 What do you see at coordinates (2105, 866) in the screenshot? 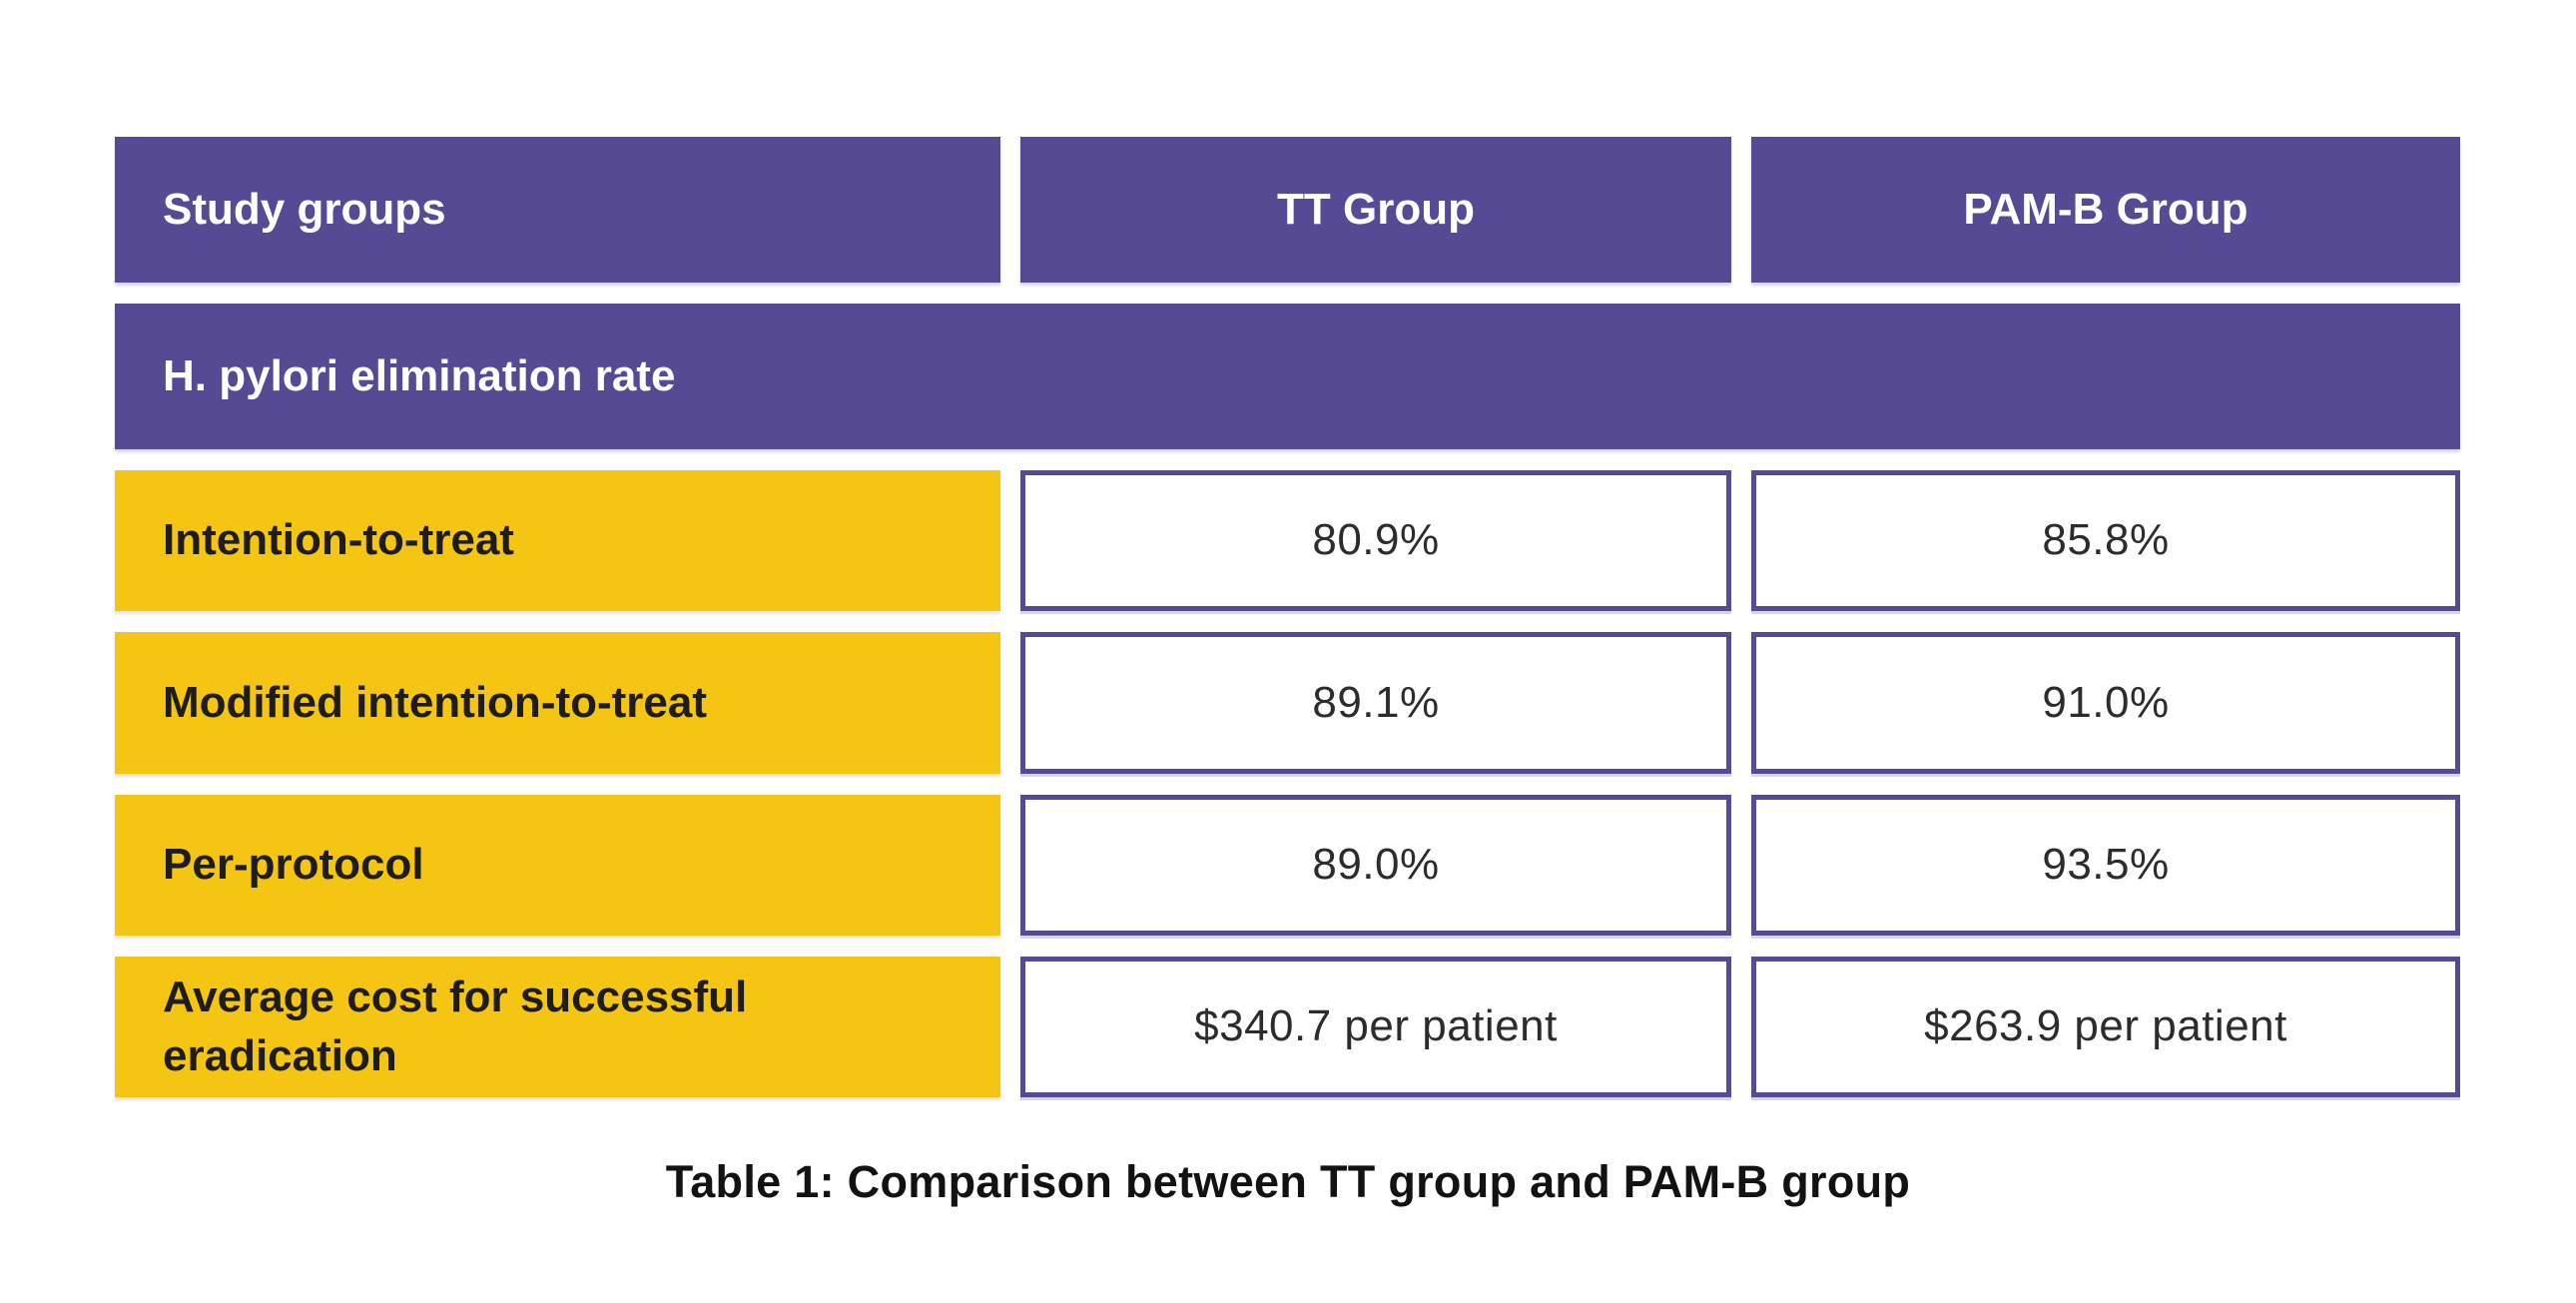
I see `value-pamb-per-protocol: 93.5%` at bounding box center [2105, 866].